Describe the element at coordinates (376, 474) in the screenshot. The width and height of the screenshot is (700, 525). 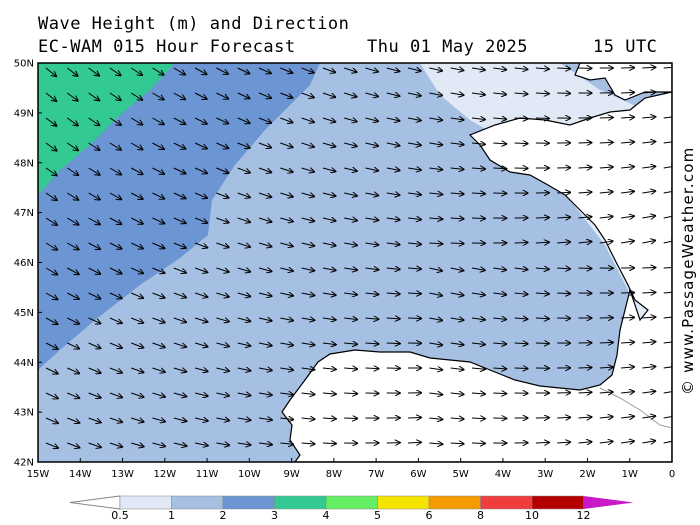
I see `lon-tick-label: 7W` at that location.